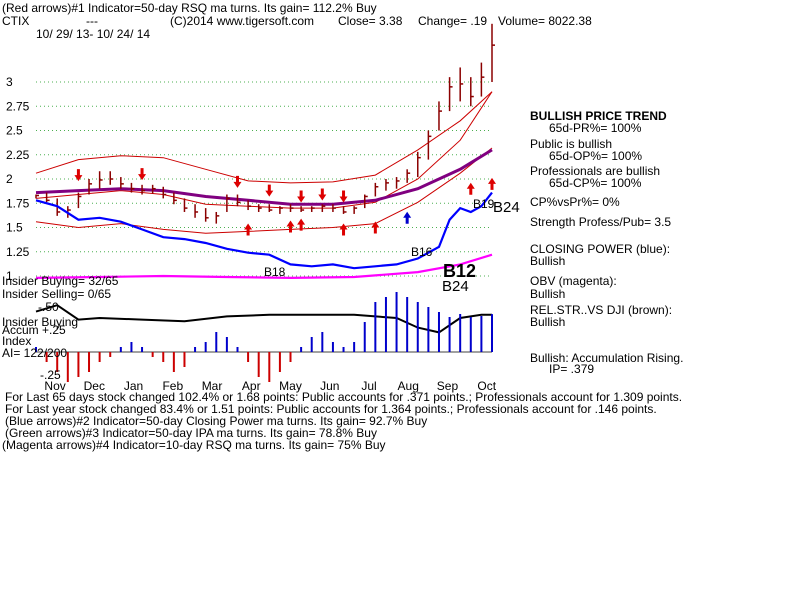 The height and width of the screenshot is (600, 800). What do you see at coordinates (290, 386) in the screenshot?
I see `month-tick-label: May` at bounding box center [290, 386].